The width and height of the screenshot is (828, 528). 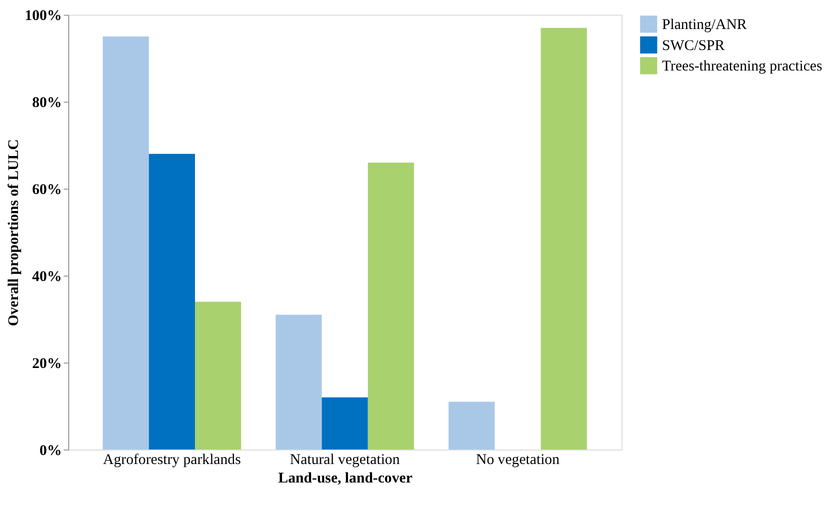 What do you see at coordinates (518, 460) in the screenshot?
I see `x-tick-label: No vegetation` at bounding box center [518, 460].